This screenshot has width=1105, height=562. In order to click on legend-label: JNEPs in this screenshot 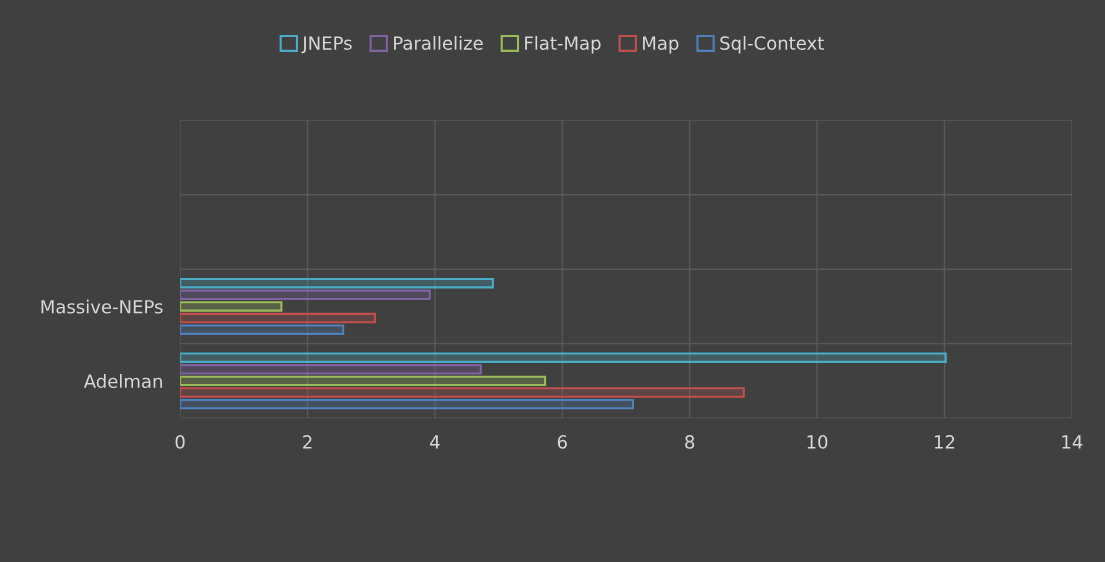, I will do `click(326, 45)`.